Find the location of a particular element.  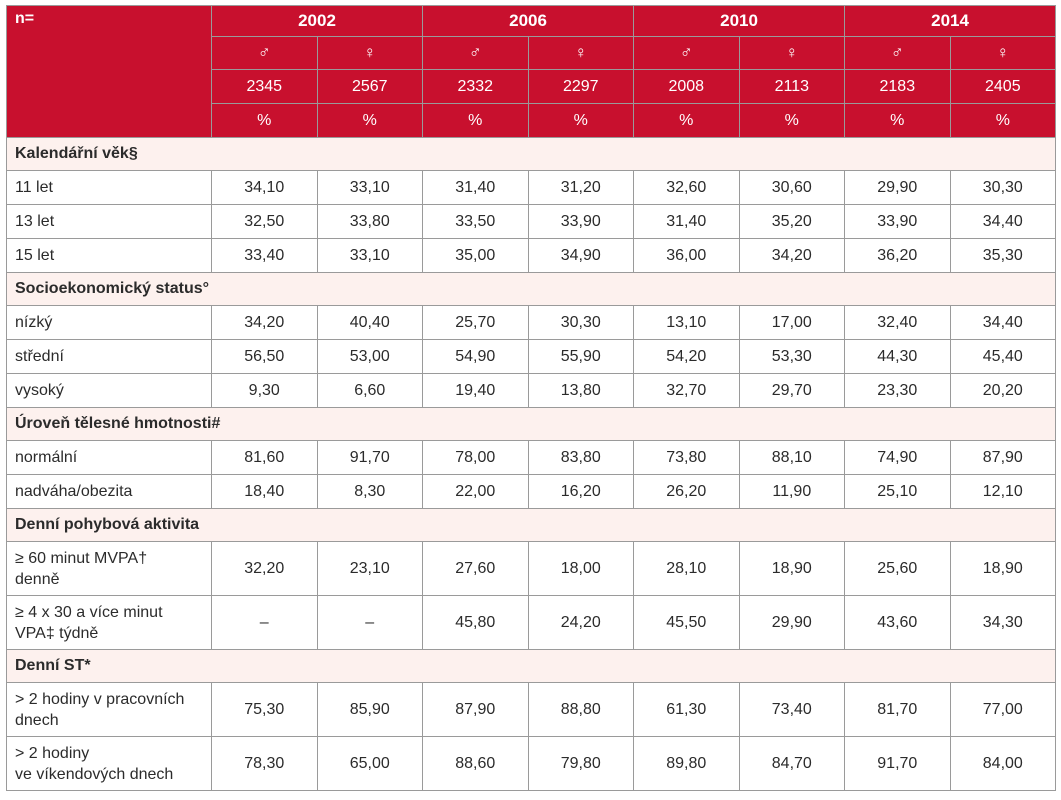

row-label: vysoký is located at coordinates (109, 390).